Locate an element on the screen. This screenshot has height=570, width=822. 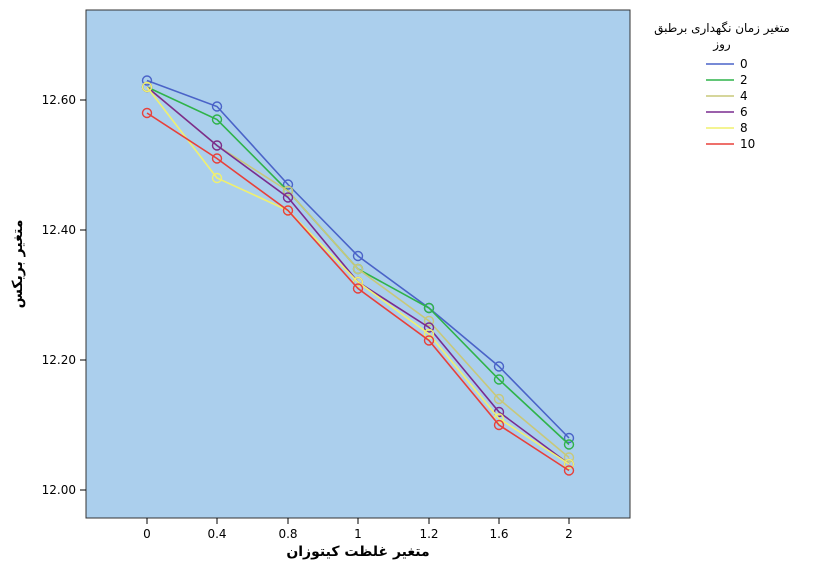
x-tick-label: 0.8 is located at coordinates (287, 534).